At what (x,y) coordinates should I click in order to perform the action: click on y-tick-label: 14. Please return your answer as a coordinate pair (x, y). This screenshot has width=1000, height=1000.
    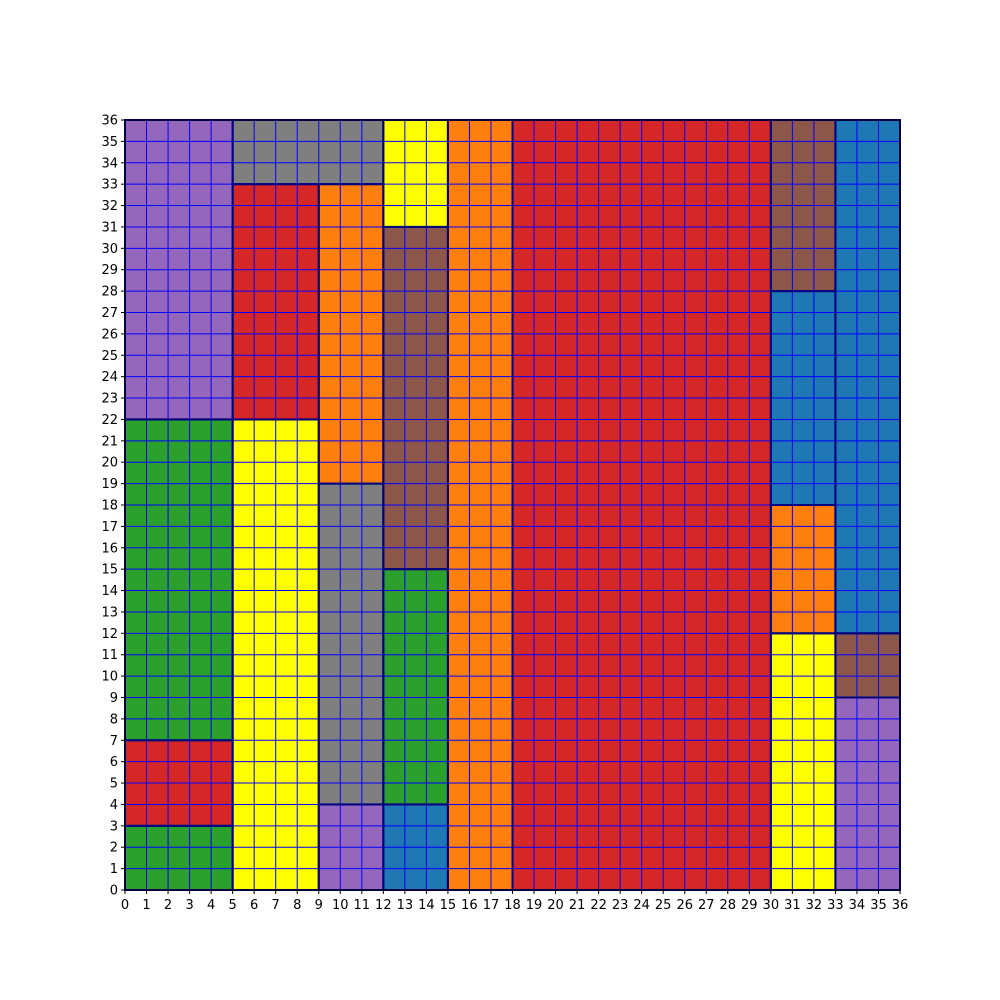
    Looking at the image, I should click on (109, 591).